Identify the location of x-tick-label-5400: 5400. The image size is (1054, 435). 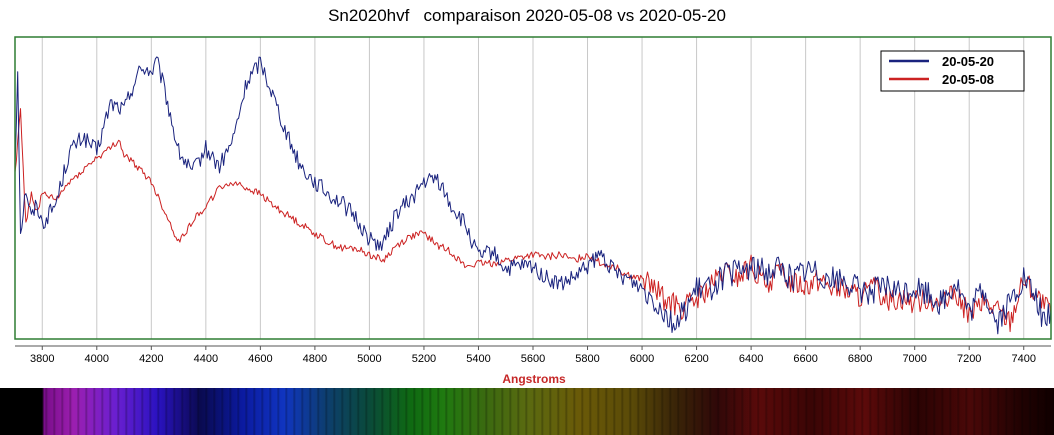
(478, 359).